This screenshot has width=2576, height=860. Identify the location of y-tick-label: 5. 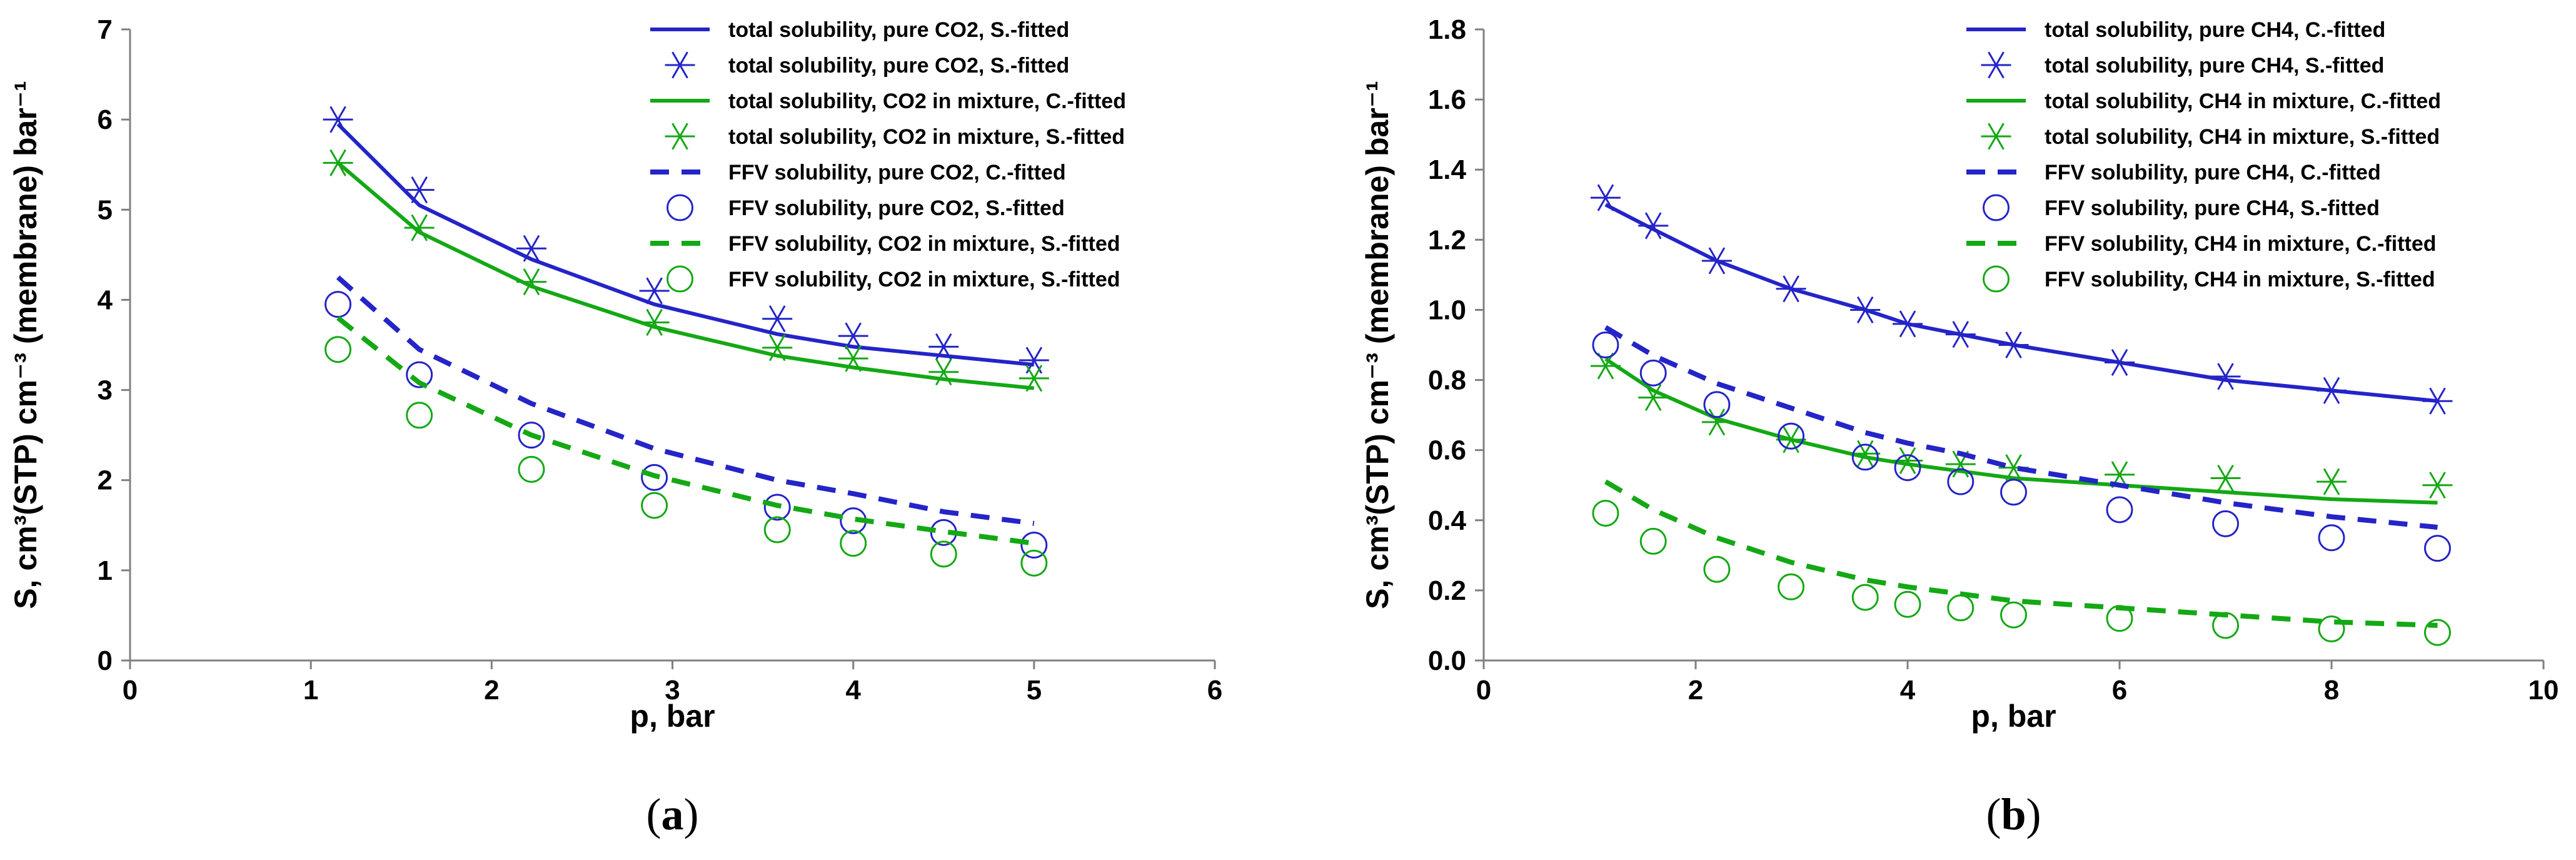
(105, 210).